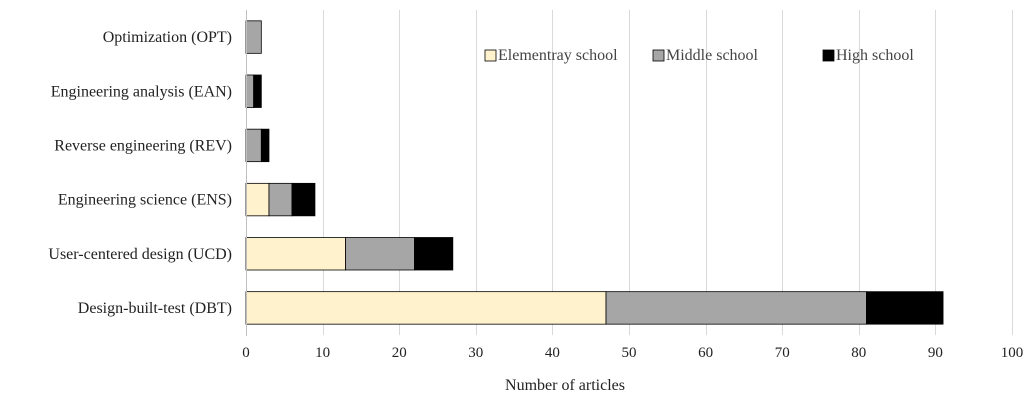  What do you see at coordinates (1012, 353) in the screenshot?
I see `x-tick-label: 100` at bounding box center [1012, 353].